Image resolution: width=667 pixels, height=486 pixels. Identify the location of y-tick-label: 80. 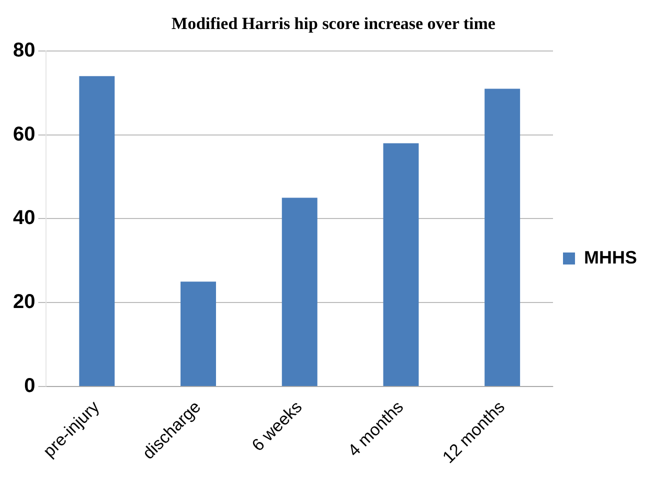
(24, 51).